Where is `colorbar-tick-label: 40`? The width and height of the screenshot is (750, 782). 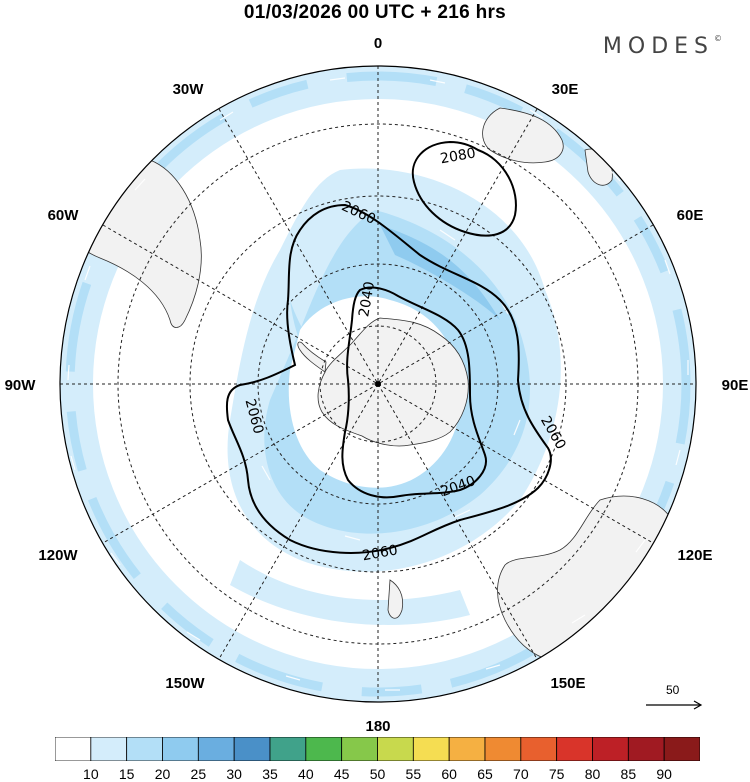 colorbar-tick-label: 40 is located at coordinates (306, 774).